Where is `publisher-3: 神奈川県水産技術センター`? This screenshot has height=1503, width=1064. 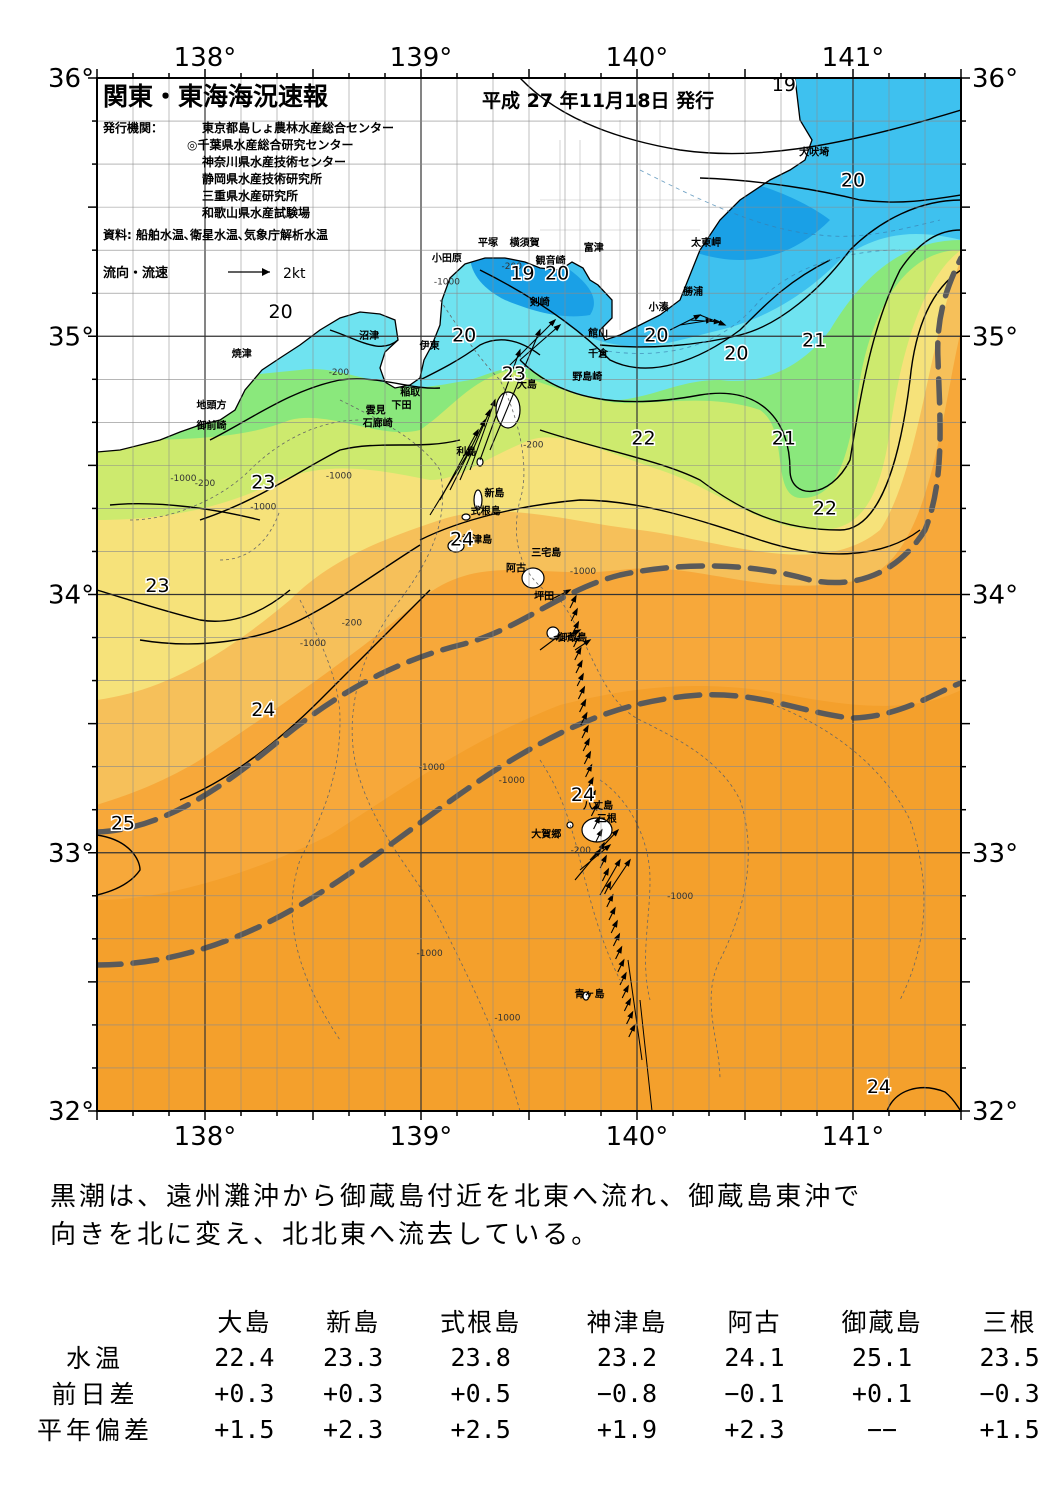 publisher-3: 神奈川県水産技術センター is located at coordinates (274, 161).